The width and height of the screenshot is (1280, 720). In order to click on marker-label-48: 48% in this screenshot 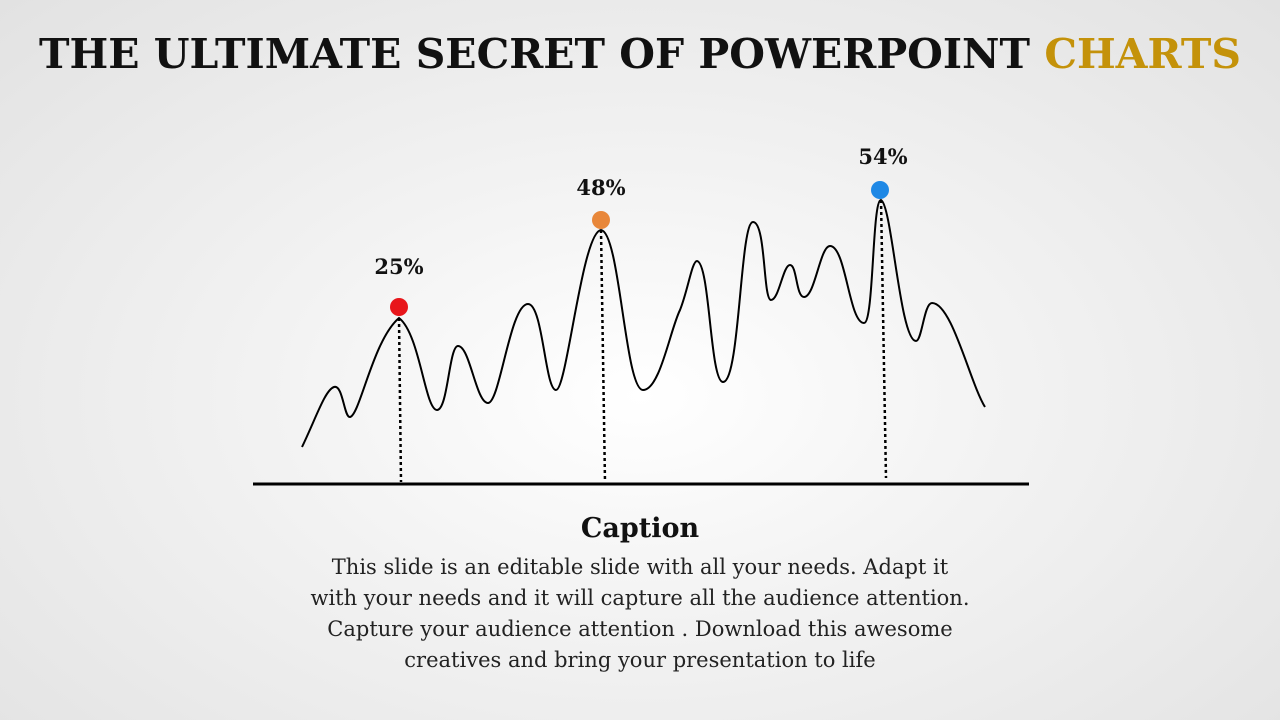, I will do `click(600, 187)`.